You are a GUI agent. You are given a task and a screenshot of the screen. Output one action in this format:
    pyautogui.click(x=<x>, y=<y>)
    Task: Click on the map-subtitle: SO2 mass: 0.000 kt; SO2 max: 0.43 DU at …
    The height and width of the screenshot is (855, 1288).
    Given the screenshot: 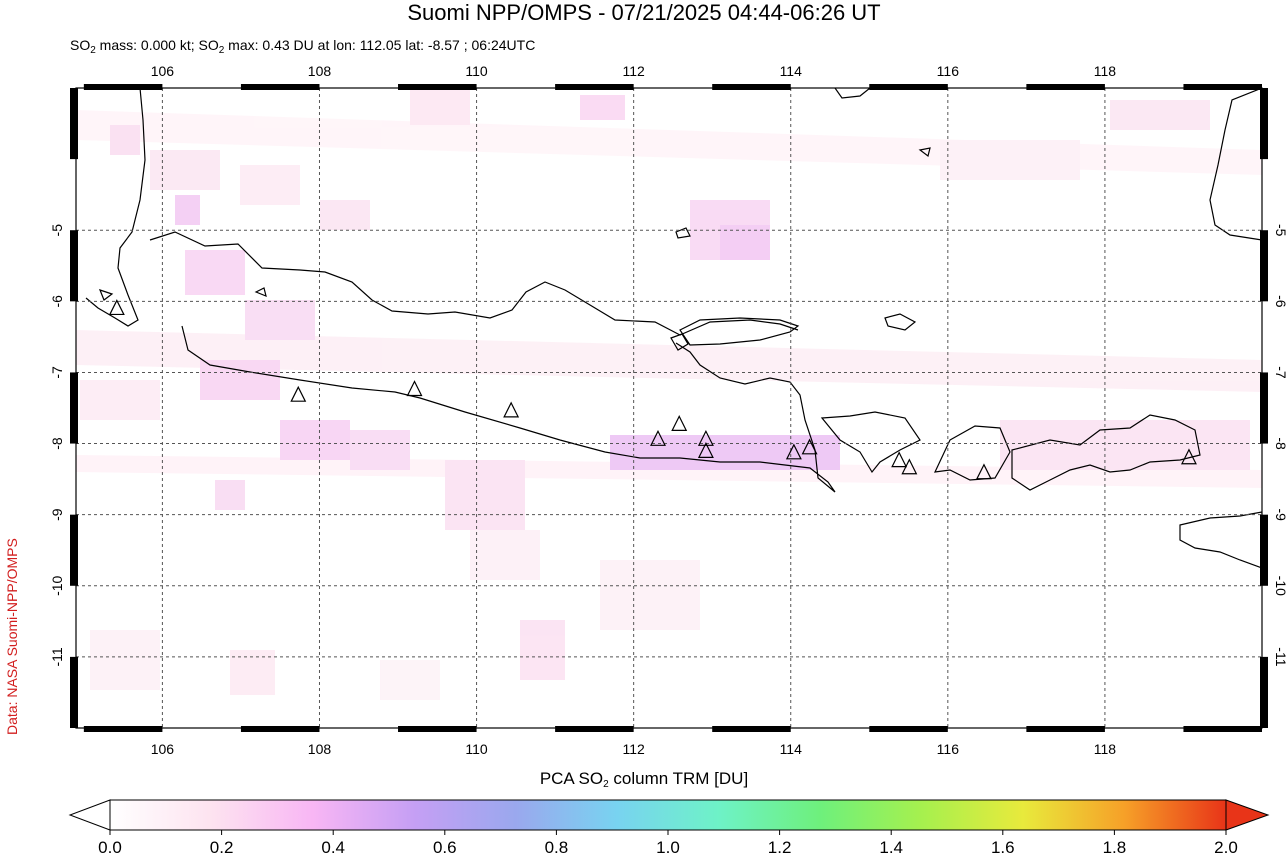 What is the action you would take?
    pyautogui.click(x=303, y=46)
    